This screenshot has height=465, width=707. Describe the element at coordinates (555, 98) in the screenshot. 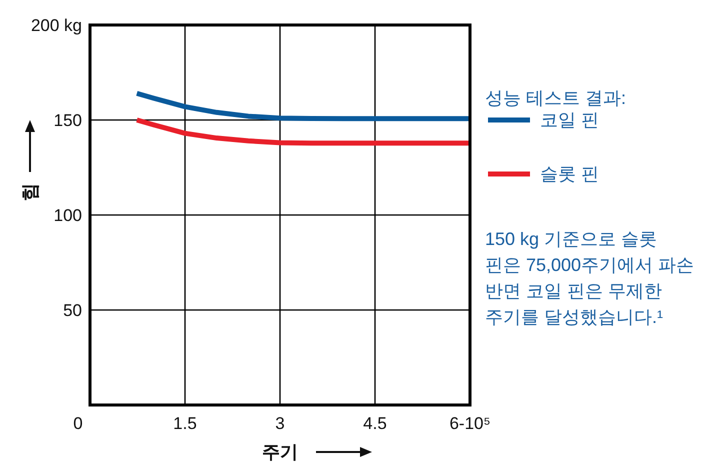

I see `legend-title: 성능 테스트 결과:` at that location.